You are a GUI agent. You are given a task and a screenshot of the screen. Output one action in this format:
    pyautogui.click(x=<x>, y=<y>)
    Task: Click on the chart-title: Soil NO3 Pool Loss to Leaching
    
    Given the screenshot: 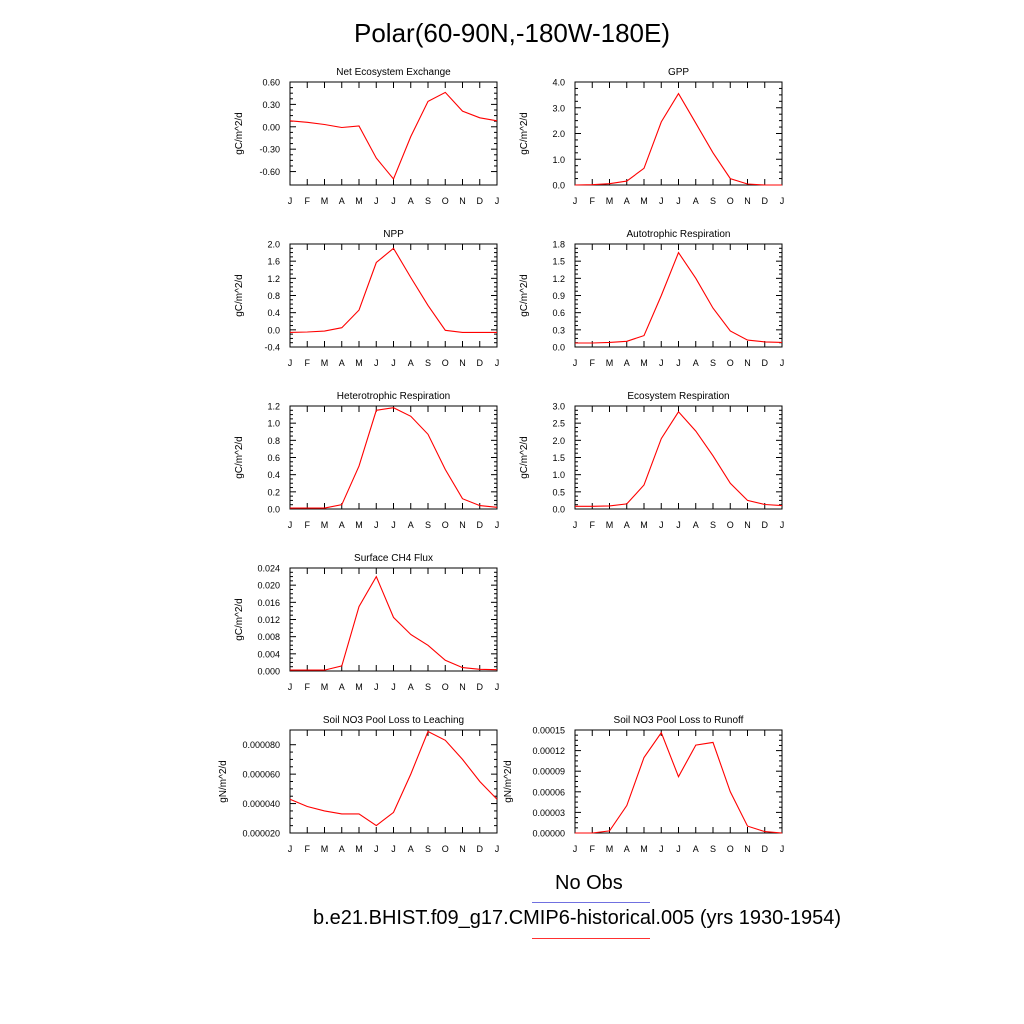 What is the action you would take?
    pyautogui.click(x=393, y=720)
    